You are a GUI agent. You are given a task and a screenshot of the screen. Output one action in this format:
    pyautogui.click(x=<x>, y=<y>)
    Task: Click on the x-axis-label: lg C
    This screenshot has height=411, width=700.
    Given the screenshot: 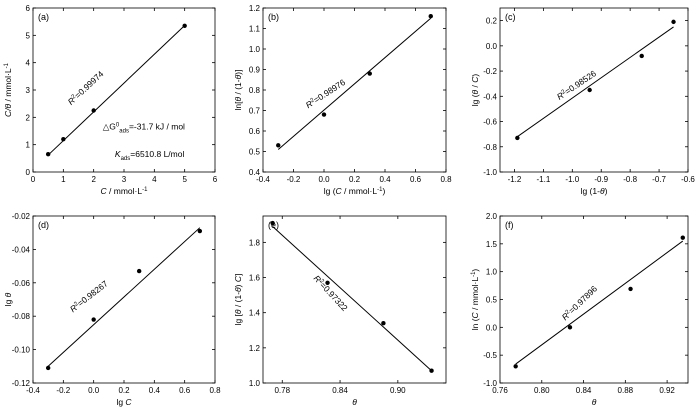 What is the action you would take?
    pyautogui.click(x=124, y=402)
    